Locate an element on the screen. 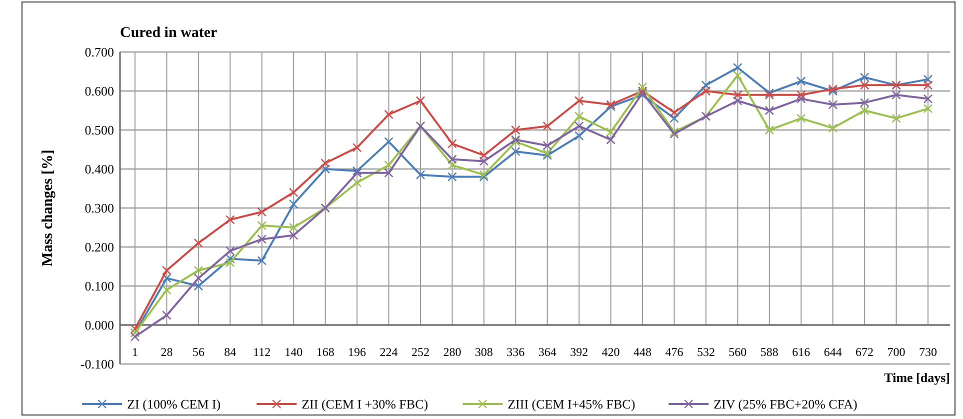 The image size is (963, 419). x-tick-label: 84 is located at coordinates (230, 352).